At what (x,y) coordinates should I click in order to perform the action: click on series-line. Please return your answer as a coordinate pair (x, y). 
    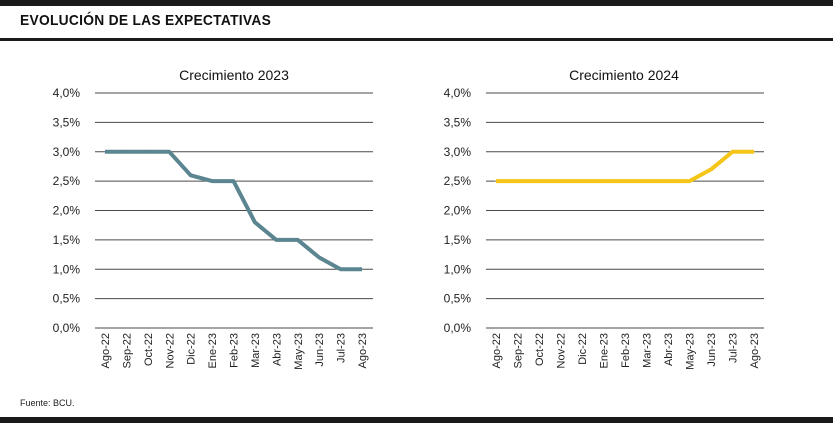
    Looking at the image, I should click on (625, 166).